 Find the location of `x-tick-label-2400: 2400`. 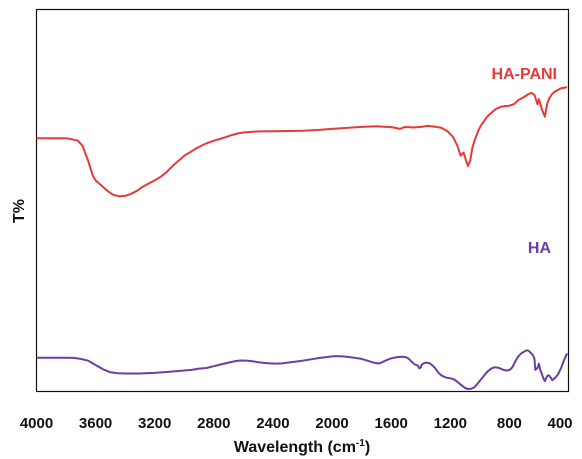

x-tick-label-2400: 2400 is located at coordinates (272, 423).